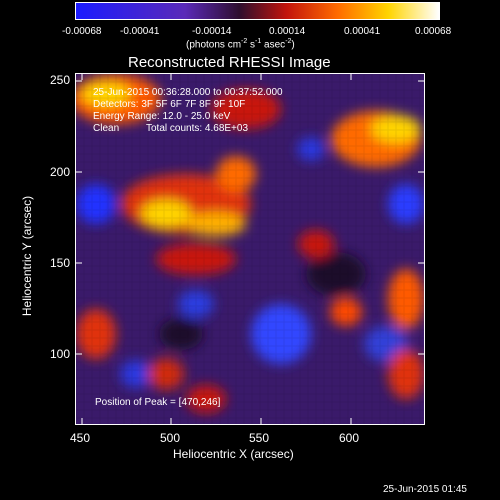 This screenshot has width=500, height=500. Describe the element at coordinates (212, 31) in the screenshot. I see `colorbar-tick: -0.00014` at that location.